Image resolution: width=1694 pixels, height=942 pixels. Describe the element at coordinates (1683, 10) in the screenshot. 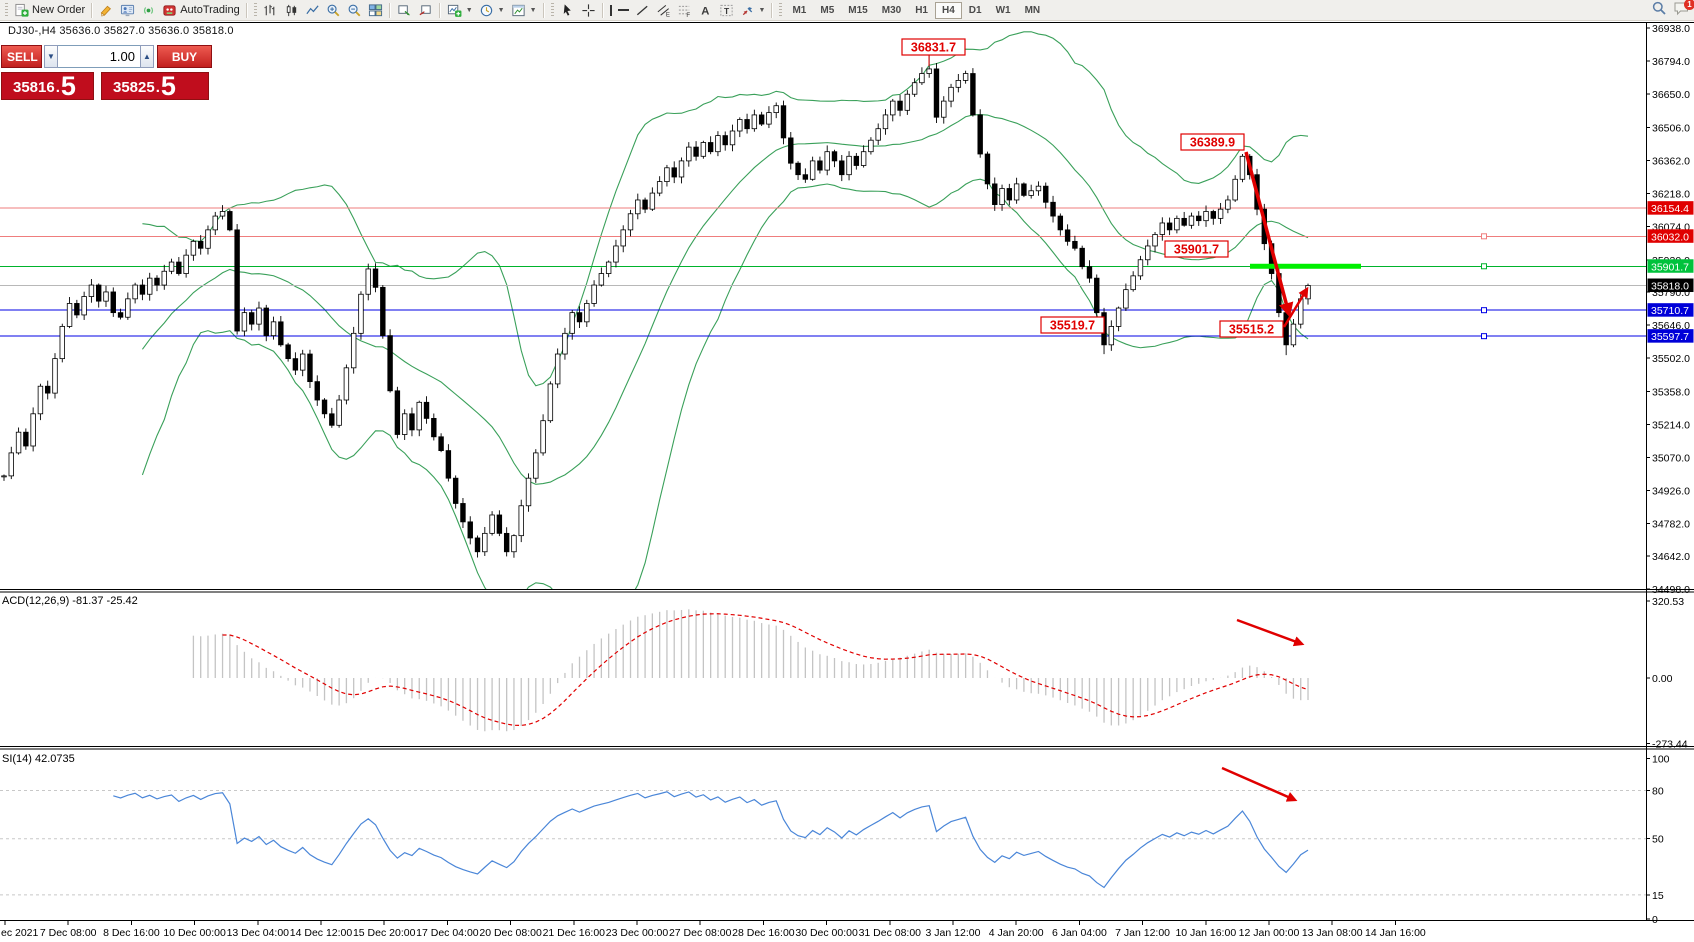

I see `notifications-button: 1` at that location.